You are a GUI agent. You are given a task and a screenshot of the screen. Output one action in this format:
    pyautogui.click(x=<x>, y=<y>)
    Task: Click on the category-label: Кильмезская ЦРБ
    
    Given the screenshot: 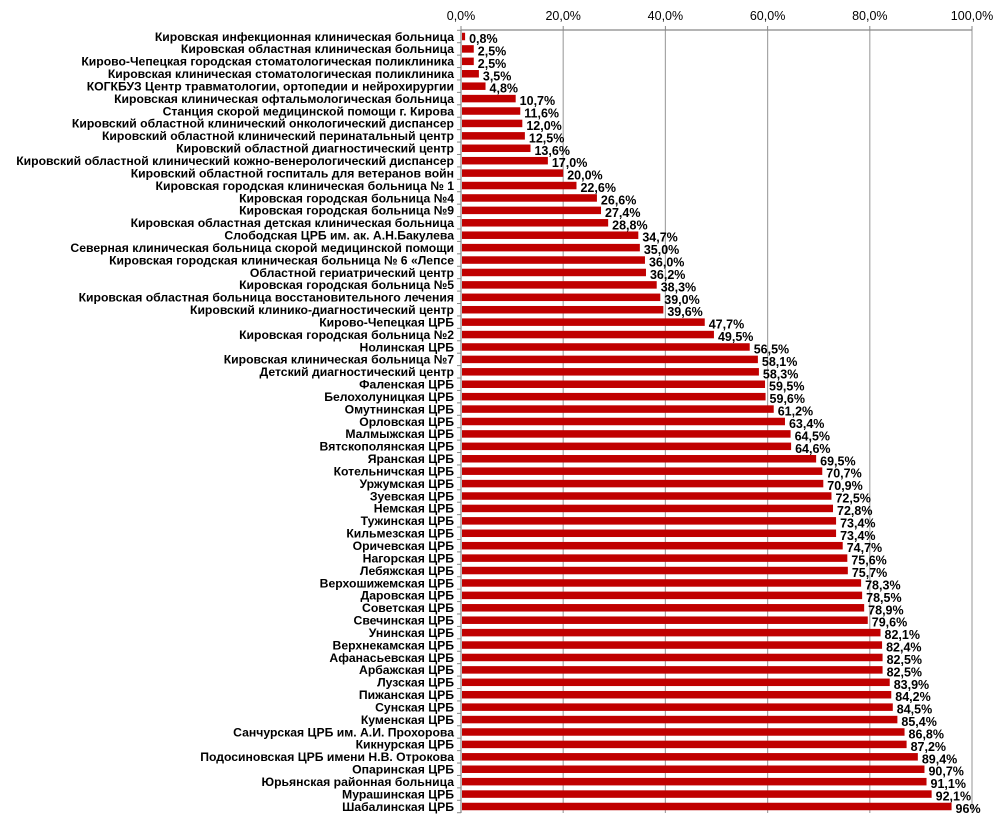 What is the action you would take?
    pyautogui.click(x=400, y=534)
    